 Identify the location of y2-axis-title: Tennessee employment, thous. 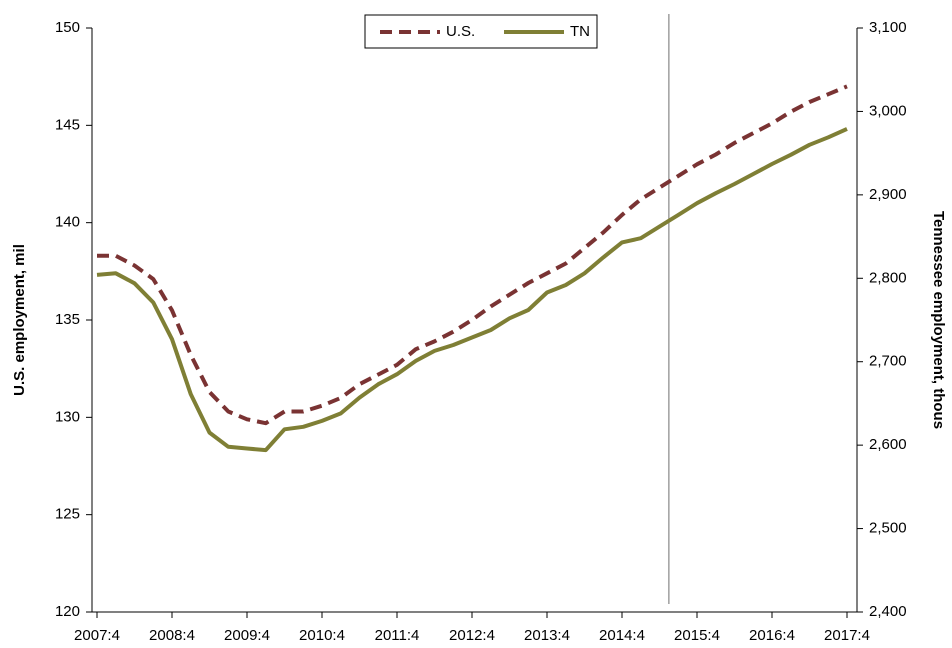
(938, 320).